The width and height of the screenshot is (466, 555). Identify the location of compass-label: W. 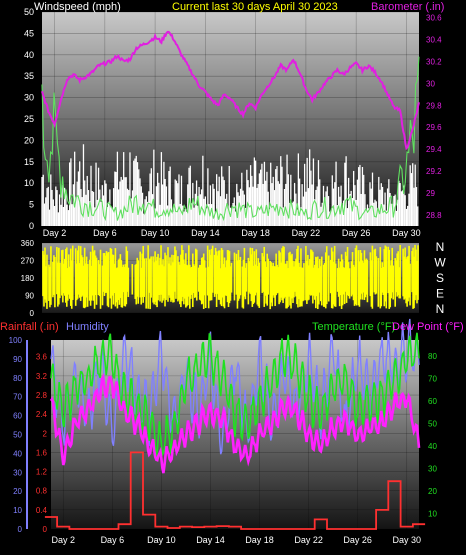
(440, 263).